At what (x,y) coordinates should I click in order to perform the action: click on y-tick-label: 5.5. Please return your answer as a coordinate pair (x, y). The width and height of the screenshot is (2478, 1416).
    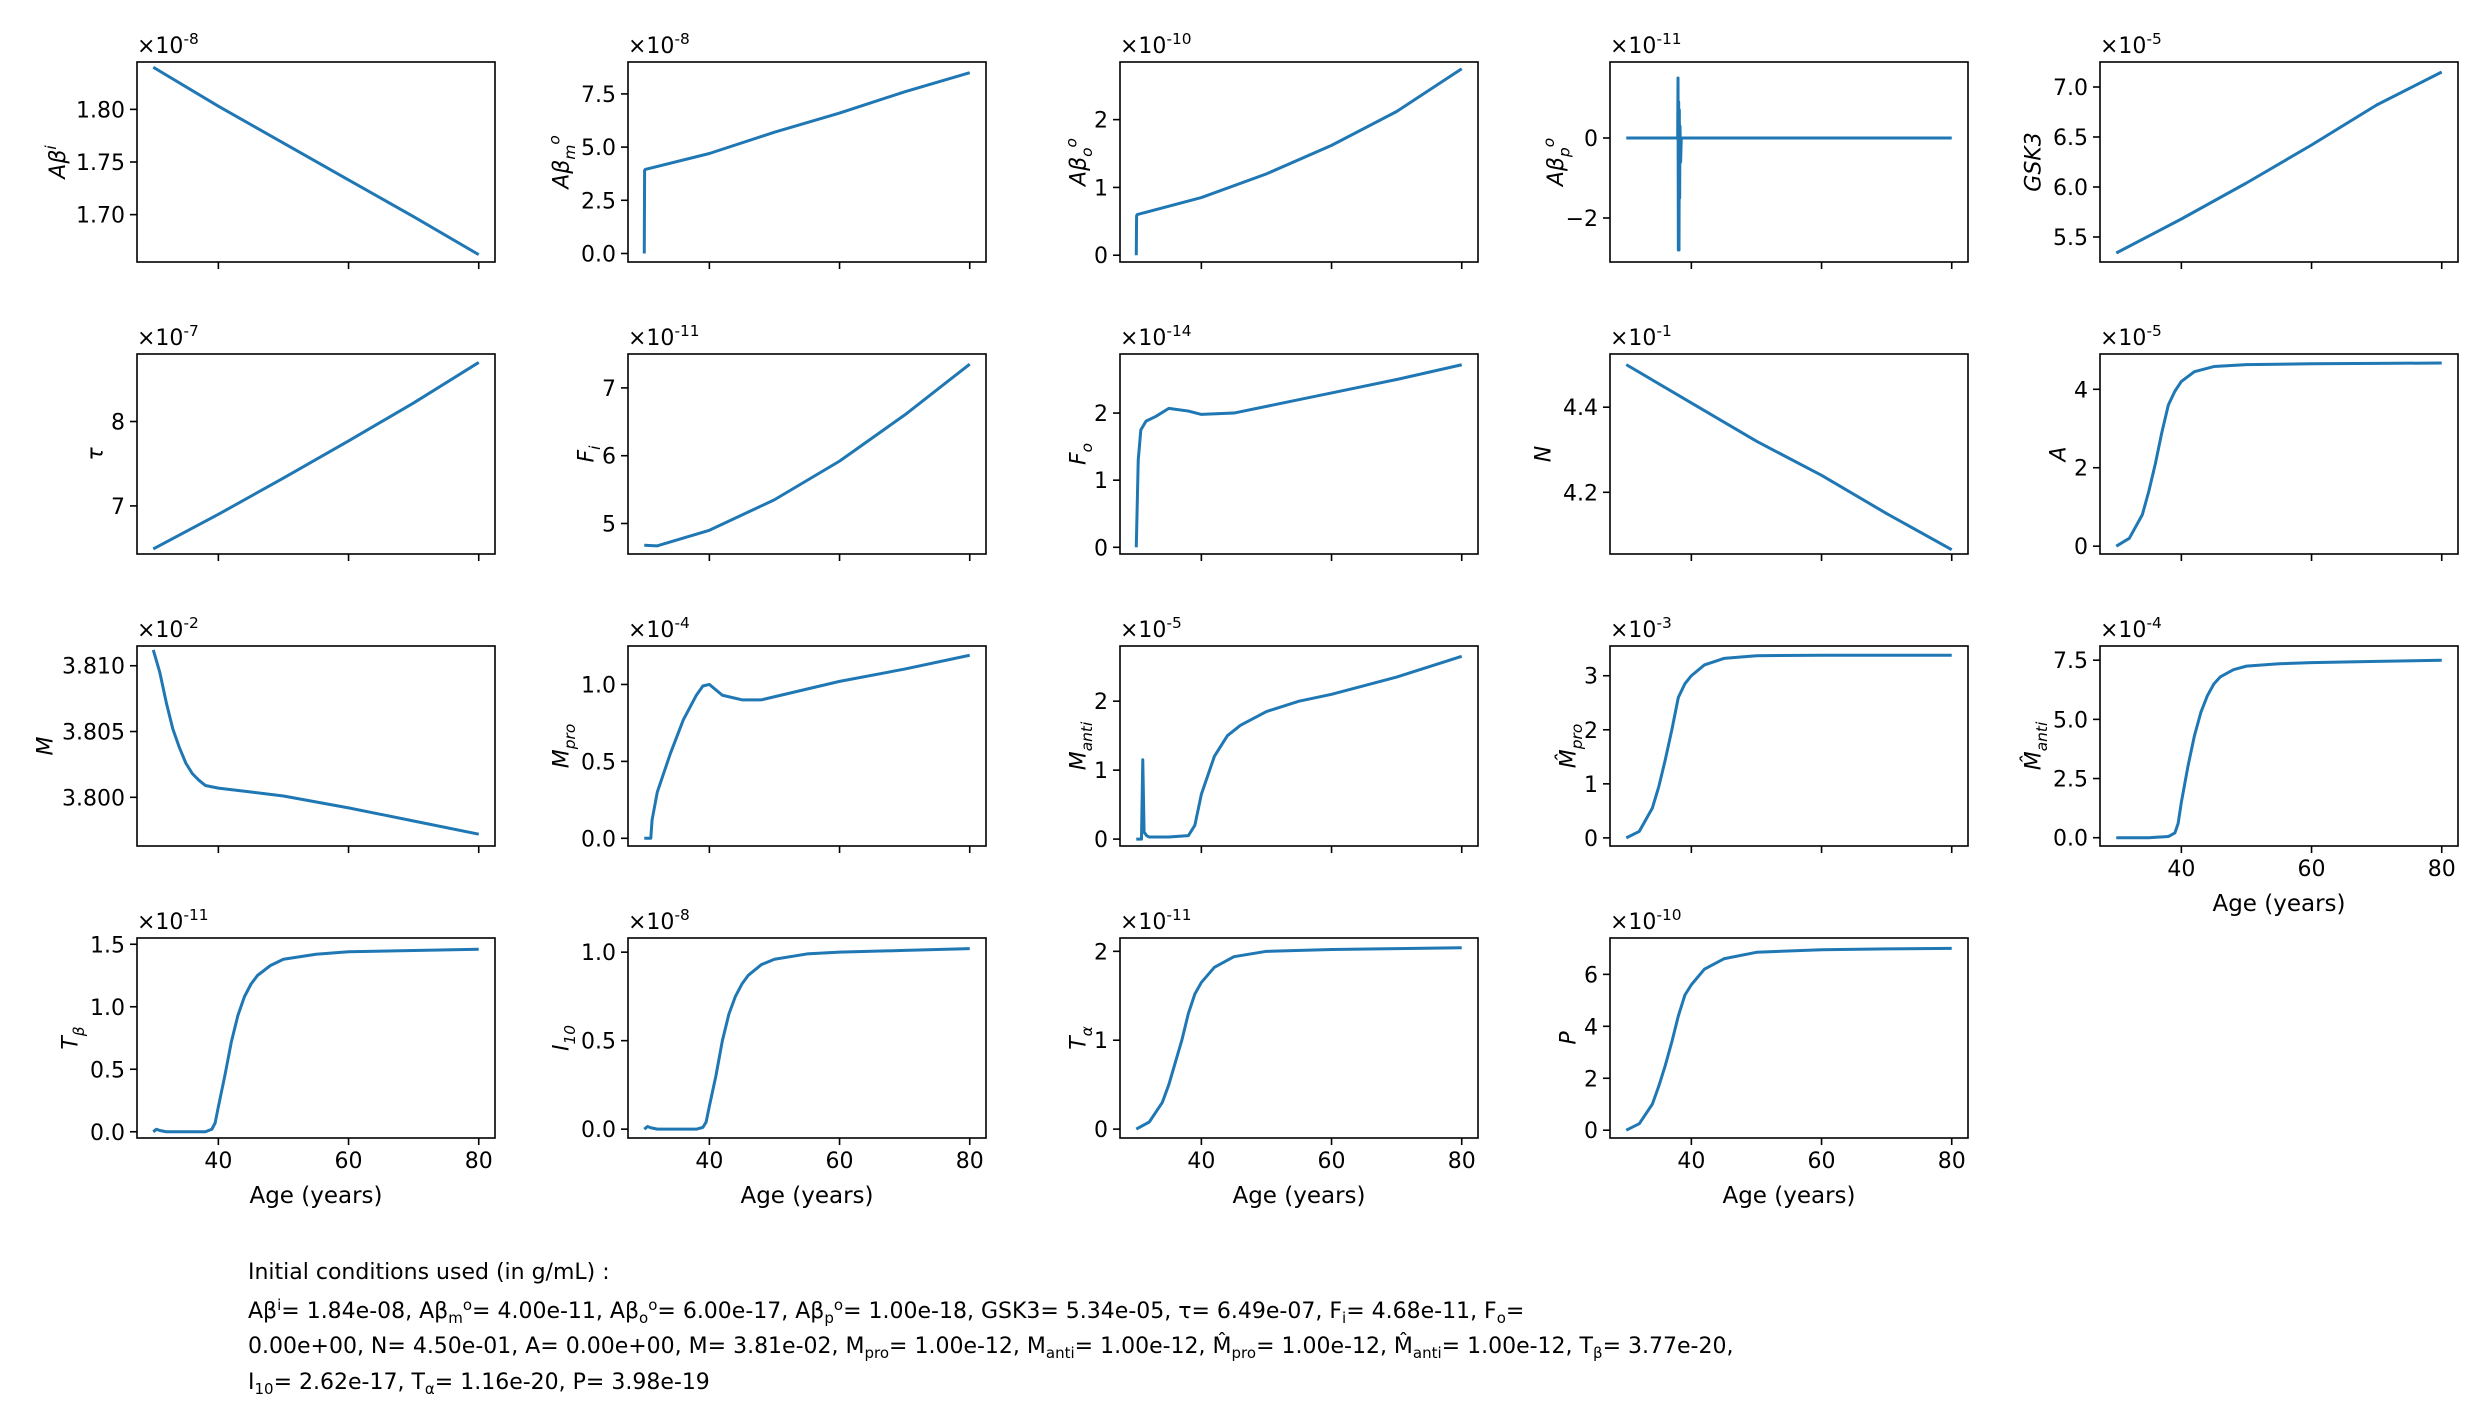
    Looking at the image, I should click on (2070, 238).